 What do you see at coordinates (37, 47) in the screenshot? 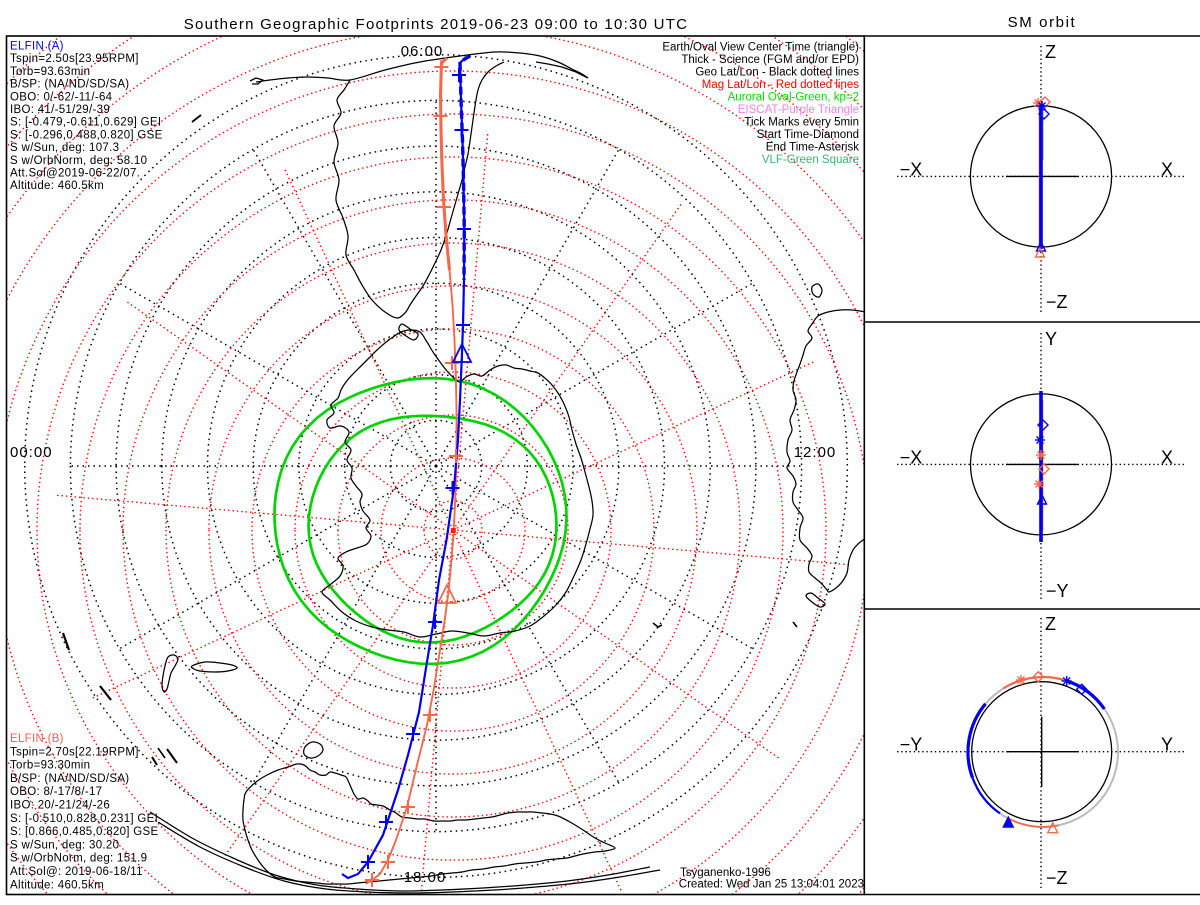
I see `svg-text: ELFIN (A)` at bounding box center [37, 47].